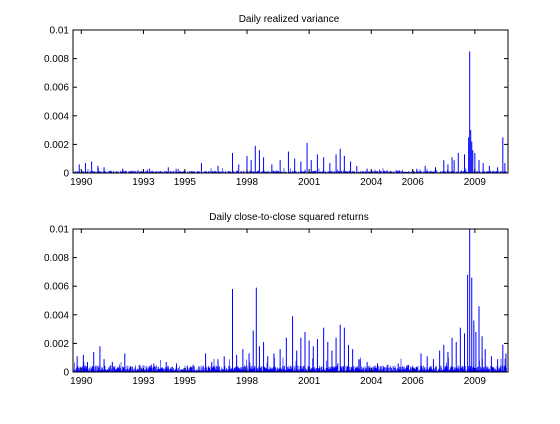 The image size is (560, 424). Describe the element at coordinates (290, 170) in the screenshot. I see `series-noise` at that location.